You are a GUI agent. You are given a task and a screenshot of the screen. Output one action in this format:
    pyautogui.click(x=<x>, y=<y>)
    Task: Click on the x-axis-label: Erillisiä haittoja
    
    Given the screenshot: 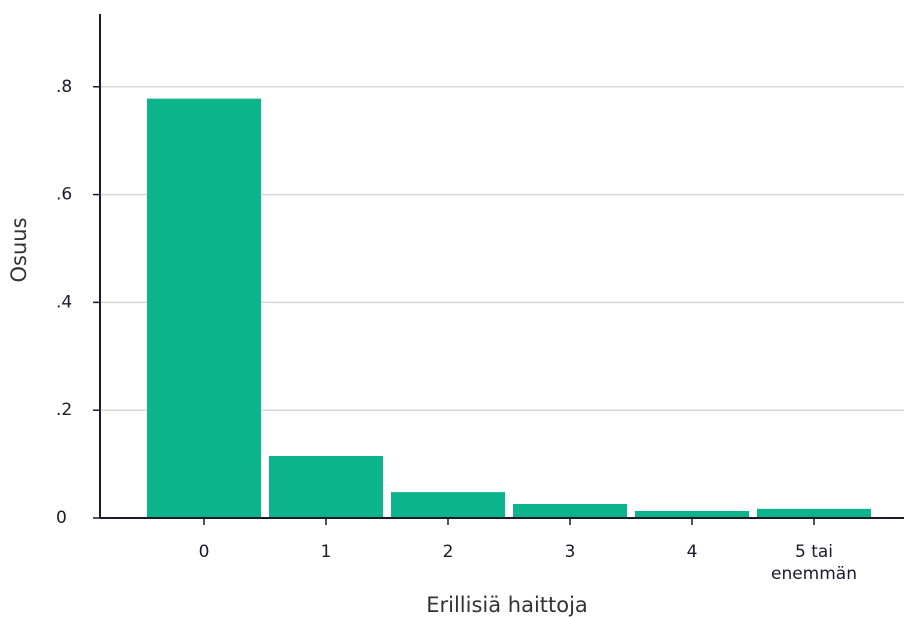 What is the action you would take?
    pyautogui.click(x=507, y=605)
    